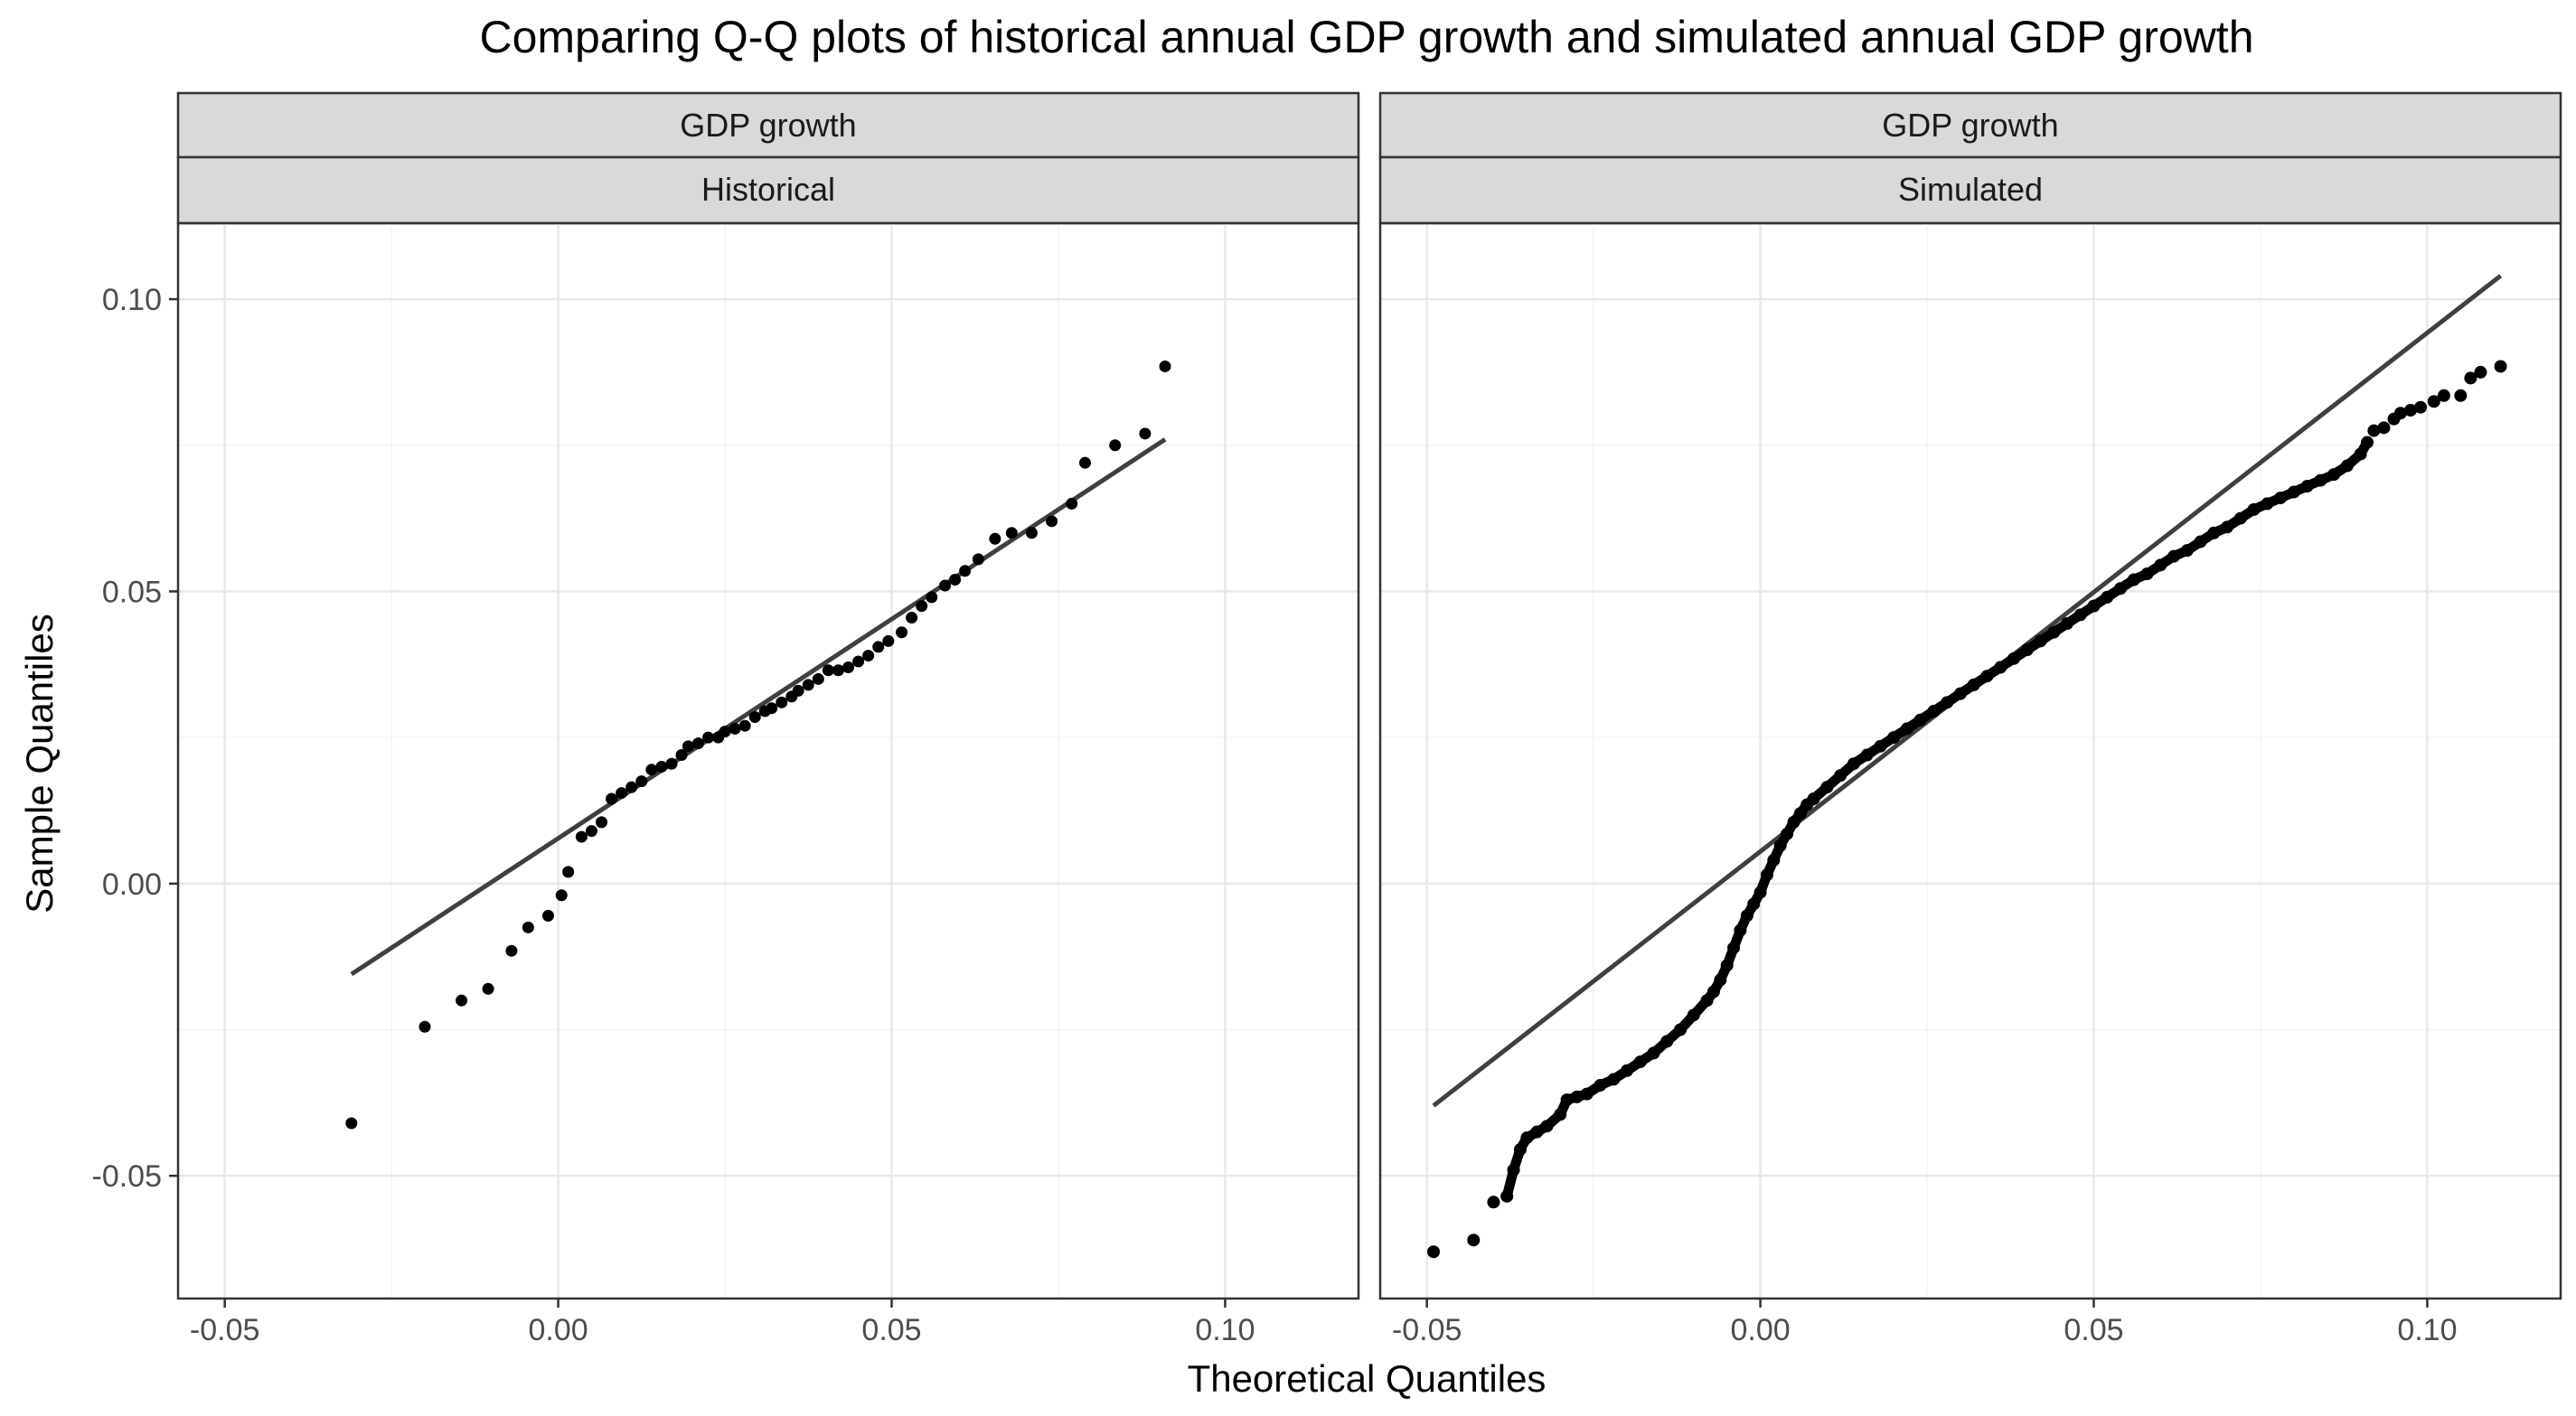  I want to click on y-tick-label: 0.10, so click(132, 300).